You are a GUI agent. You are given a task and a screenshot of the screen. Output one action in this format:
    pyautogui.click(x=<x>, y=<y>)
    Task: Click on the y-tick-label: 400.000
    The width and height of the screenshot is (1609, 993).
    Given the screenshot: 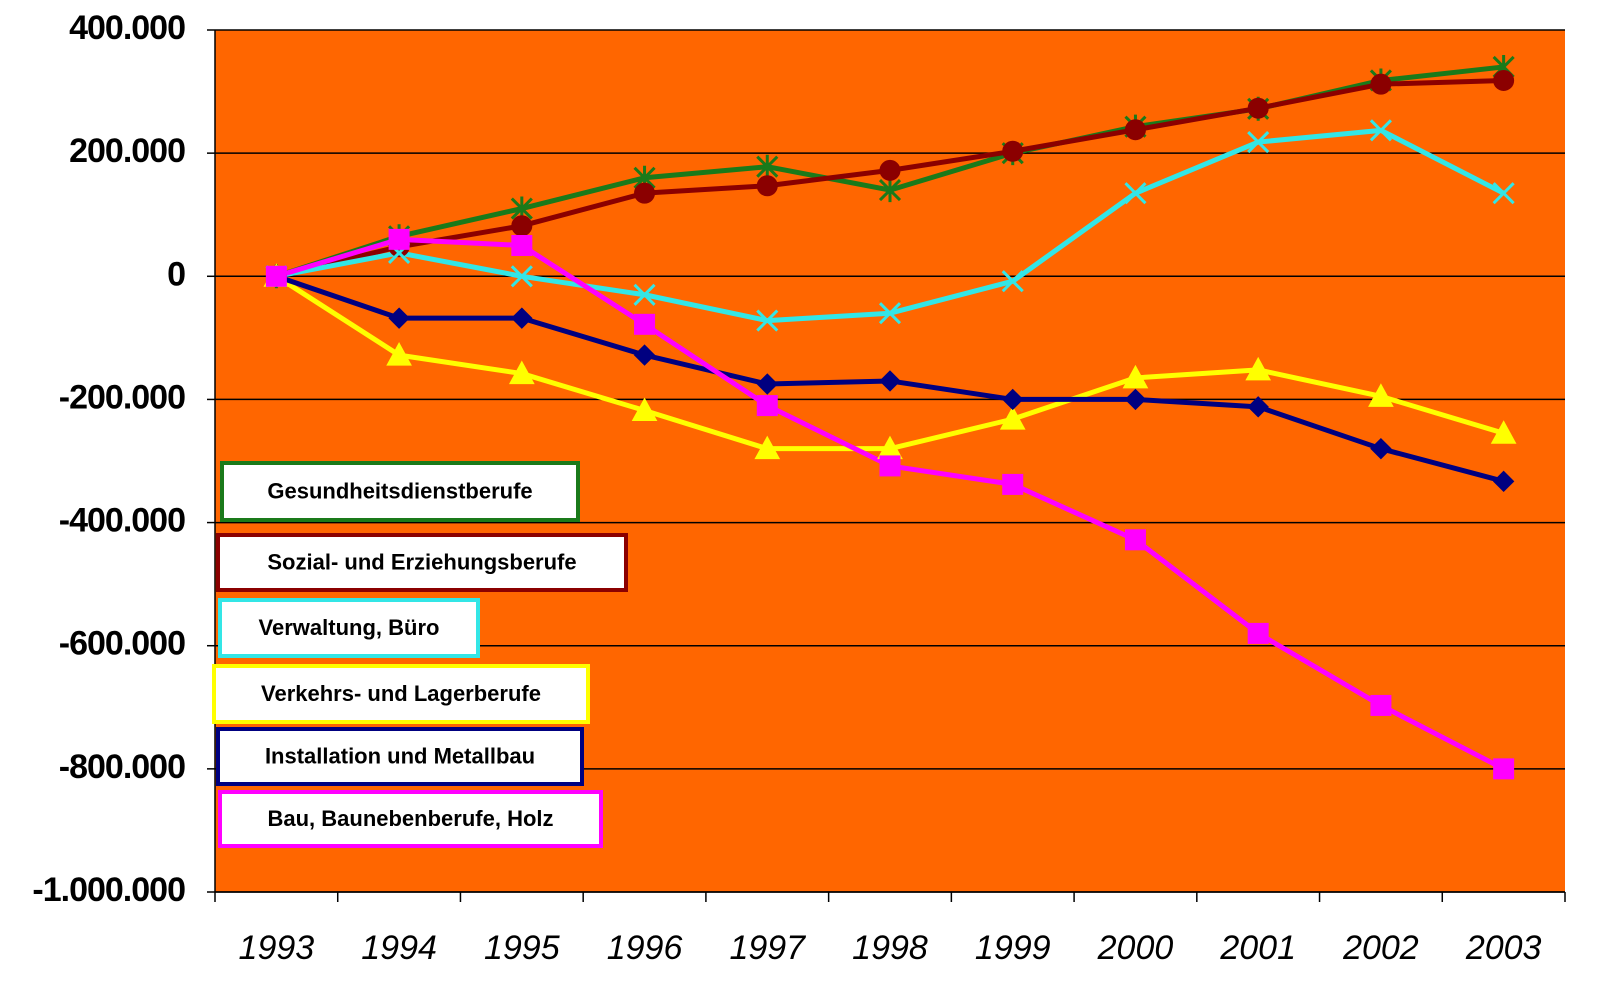 What is the action you would take?
    pyautogui.click(x=127, y=28)
    